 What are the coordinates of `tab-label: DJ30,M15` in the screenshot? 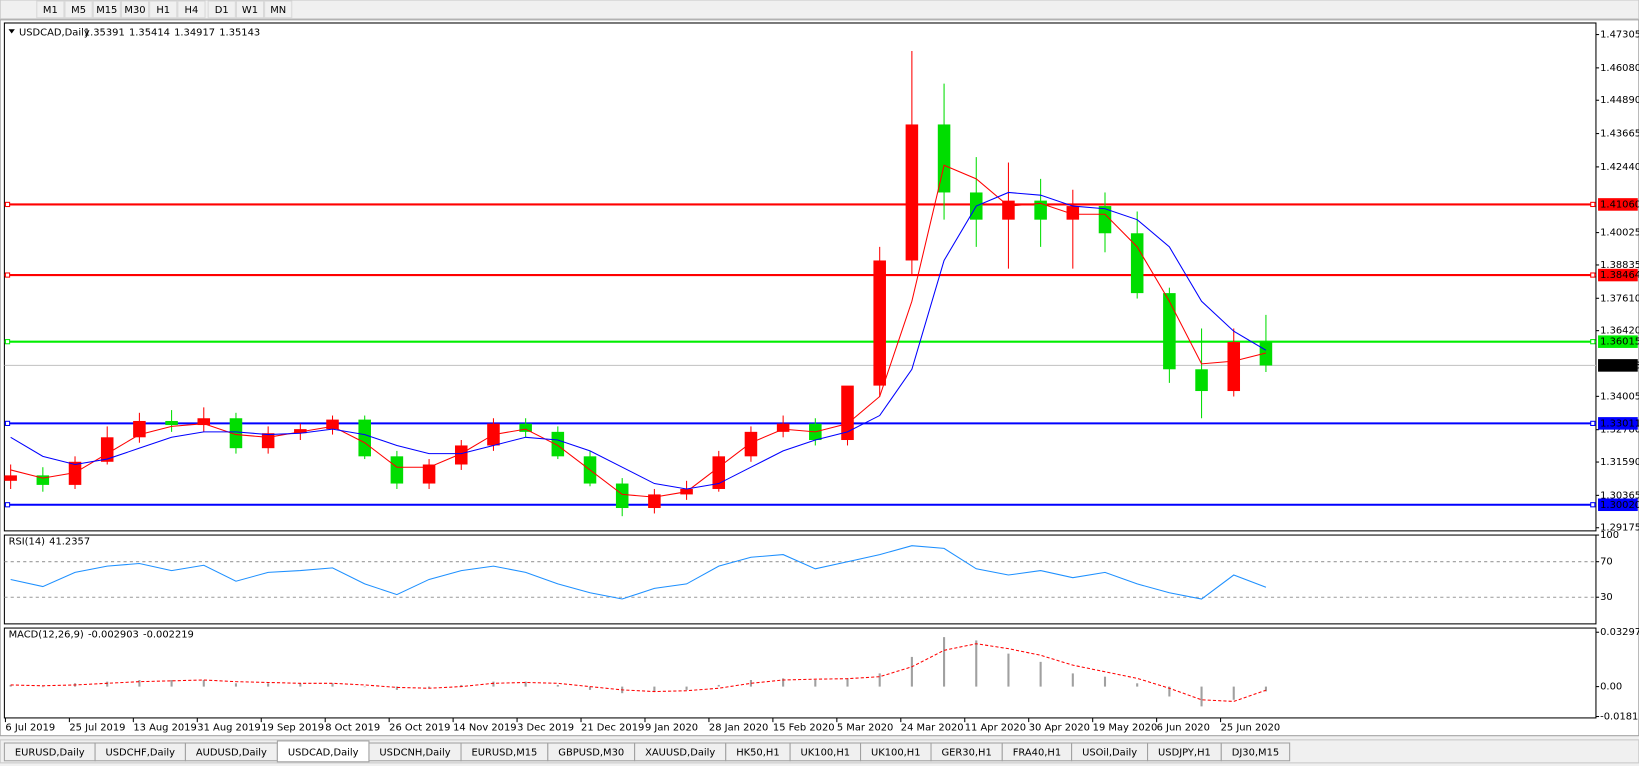 It's located at (1255, 752).